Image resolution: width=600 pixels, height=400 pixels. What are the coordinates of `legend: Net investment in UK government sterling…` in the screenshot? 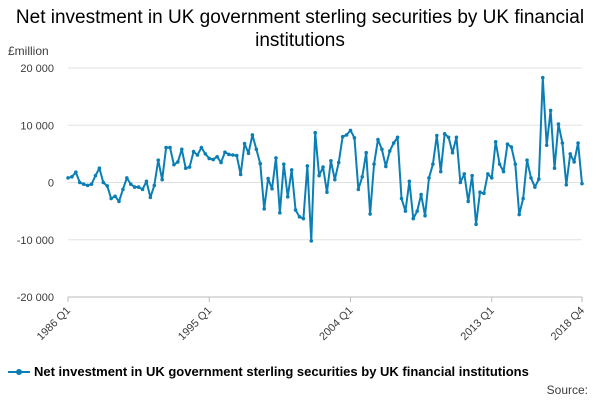 It's located at (268, 371).